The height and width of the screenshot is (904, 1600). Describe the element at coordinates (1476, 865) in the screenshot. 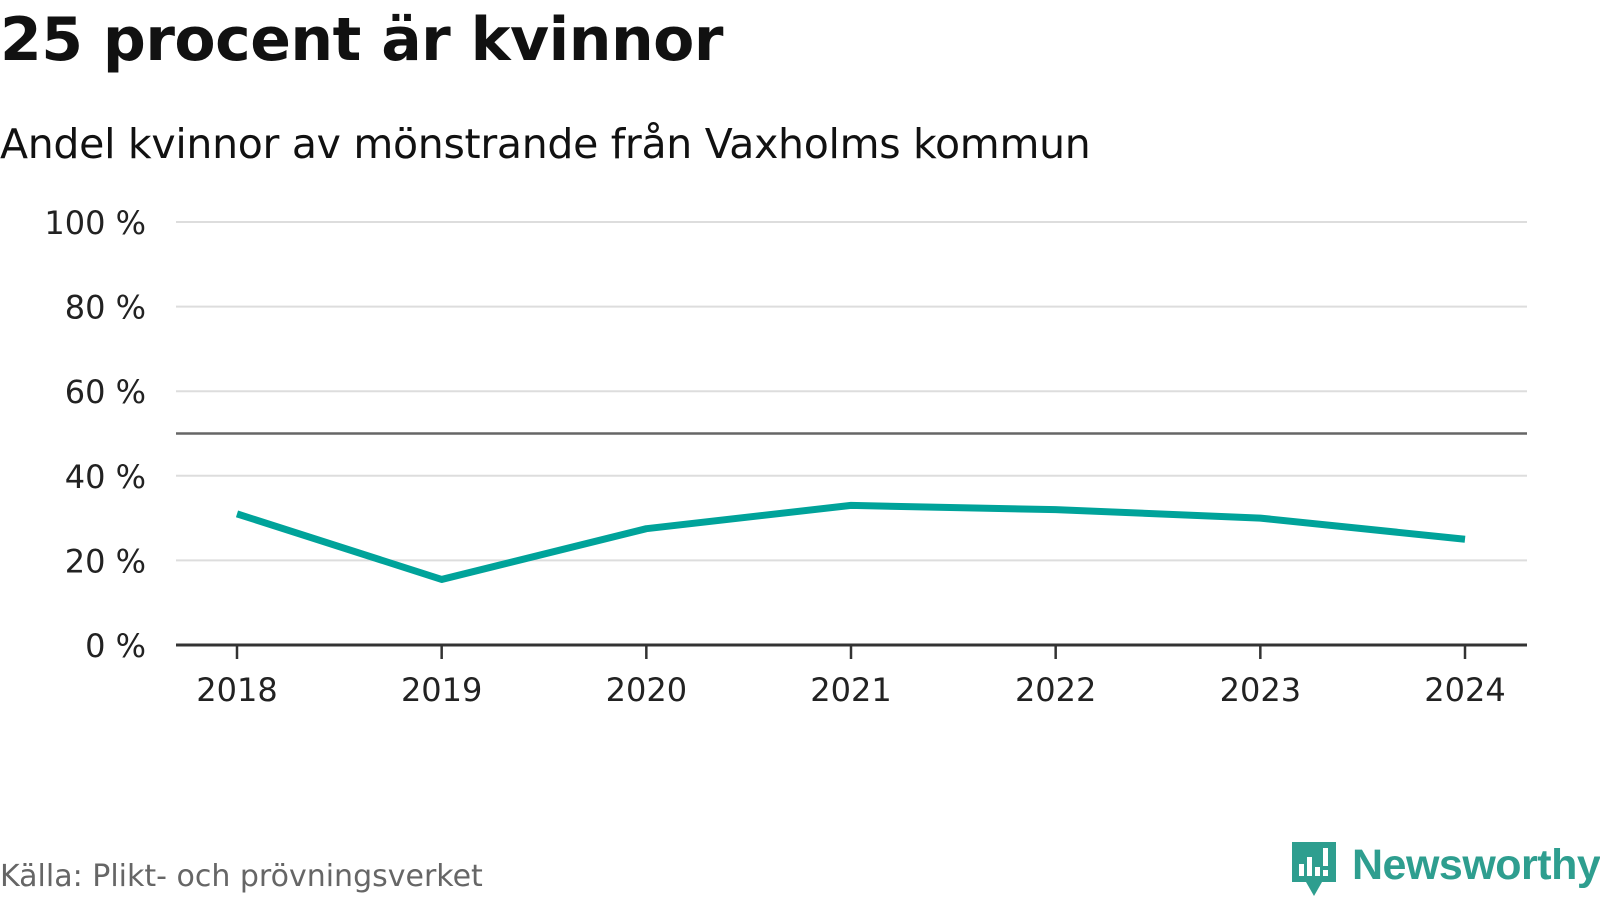

I see `brand-name: Newsworthy` at that location.